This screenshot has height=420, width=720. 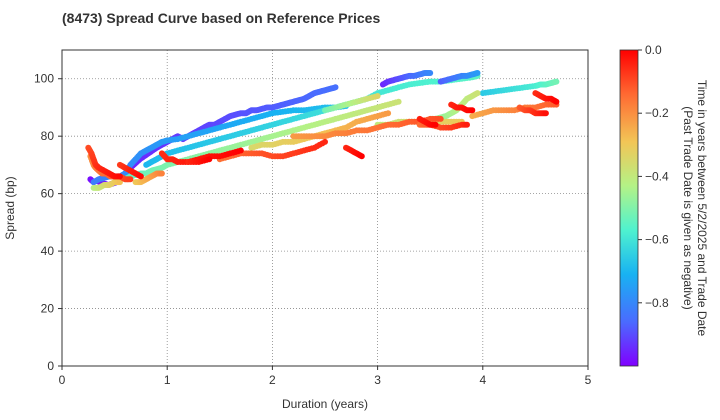 I want to click on y-tick-label: 20, so click(x=48, y=309).